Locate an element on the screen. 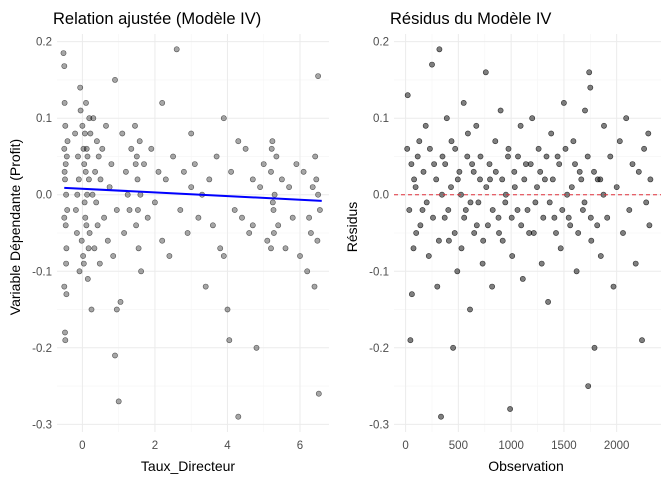 The width and height of the screenshot is (672, 480). x-tick-label: 2 is located at coordinates (155, 446).